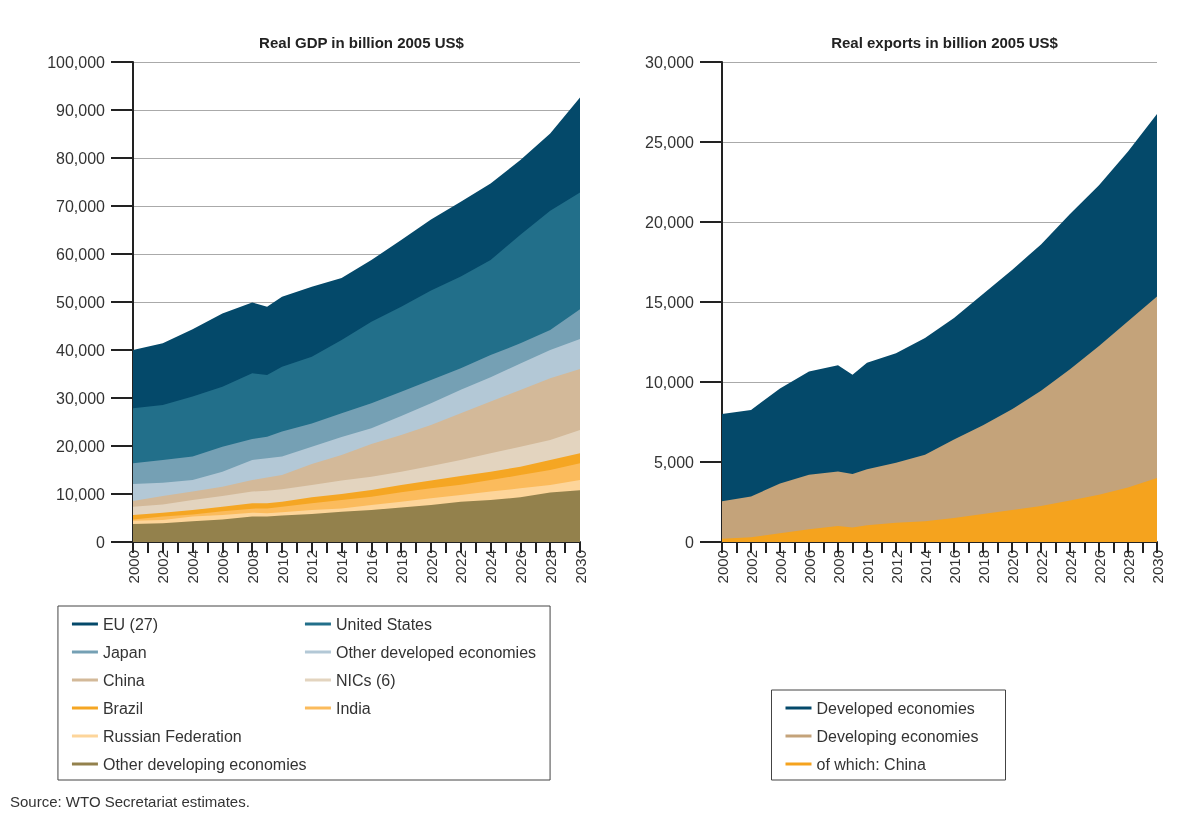 The width and height of the screenshot is (1187, 823). Describe the element at coordinates (76, 62) in the screenshot. I see `y-tick-label: 100,000` at that location.